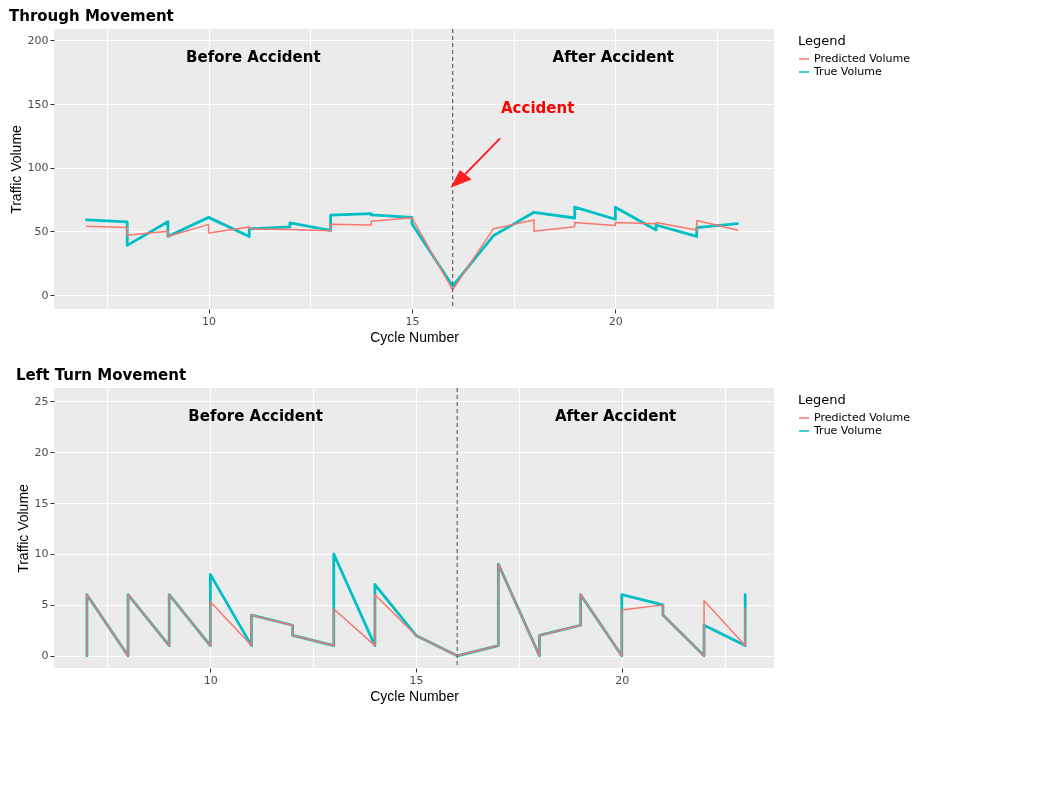  Describe the element at coordinates (38, 168) in the screenshot. I see `y-tick-label: 100` at that location.